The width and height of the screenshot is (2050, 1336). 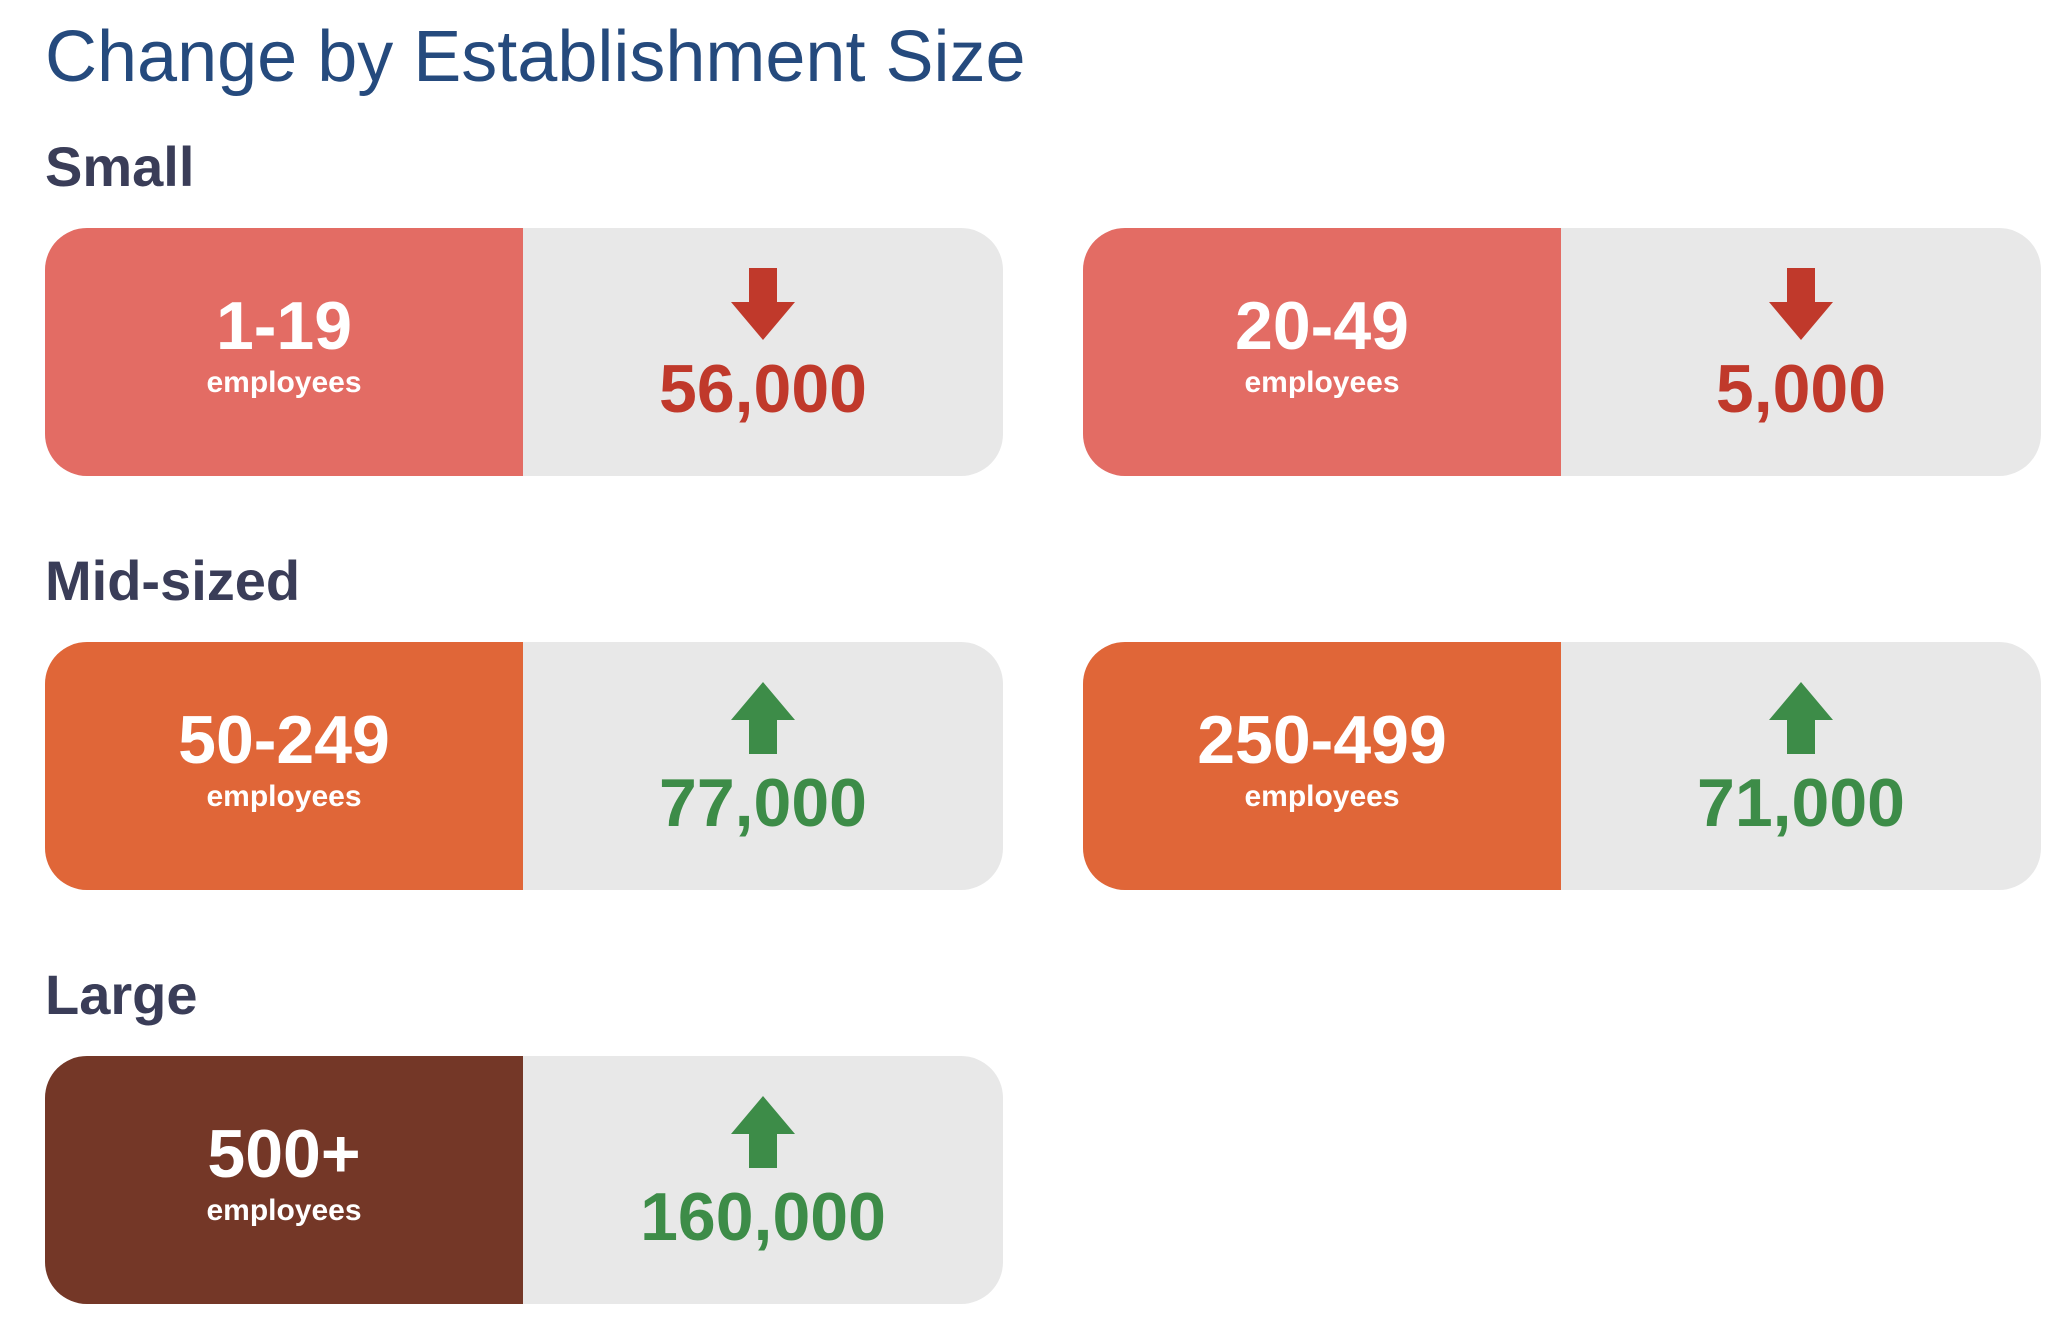 What do you see at coordinates (763, 389) in the screenshot?
I see `change-value: 56,000` at bounding box center [763, 389].